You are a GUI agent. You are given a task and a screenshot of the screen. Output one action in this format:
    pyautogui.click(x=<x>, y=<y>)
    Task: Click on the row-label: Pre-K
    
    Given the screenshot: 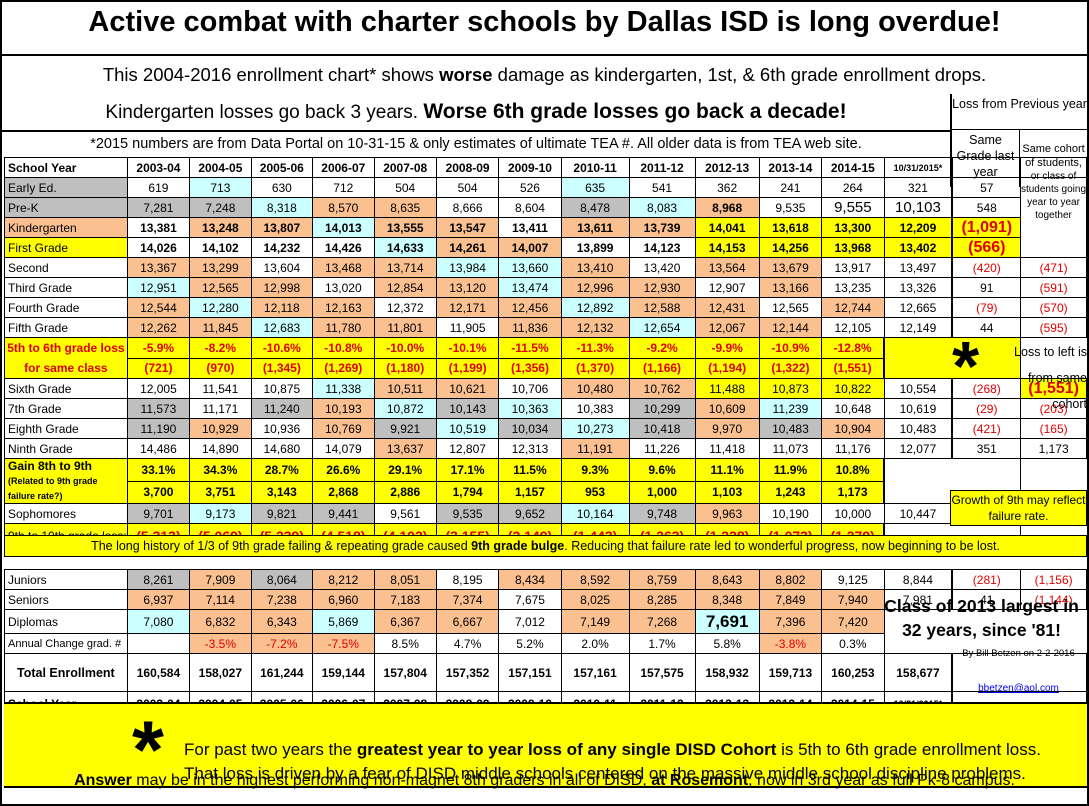 What is the action you would take?
    pyautogui.click(x=66, y=207)
    